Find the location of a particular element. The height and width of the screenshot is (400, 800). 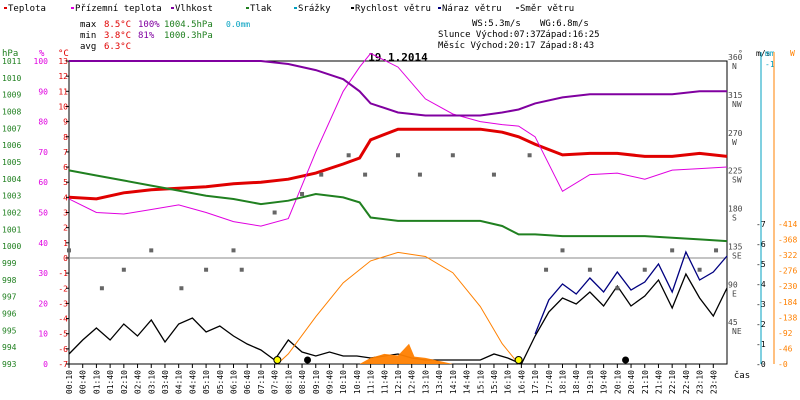

solar-tick: -138 is located at coordinates (787, 317).